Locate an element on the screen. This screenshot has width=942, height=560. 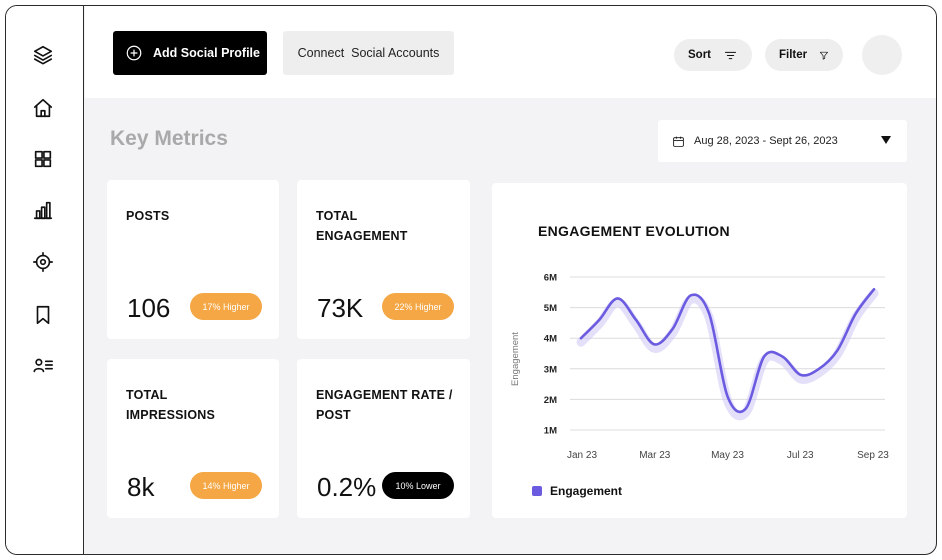
metric-card-total-engagement: TOTAL ENGAGEMENT 73K 22% Higher is located at coordinates (383, 259).